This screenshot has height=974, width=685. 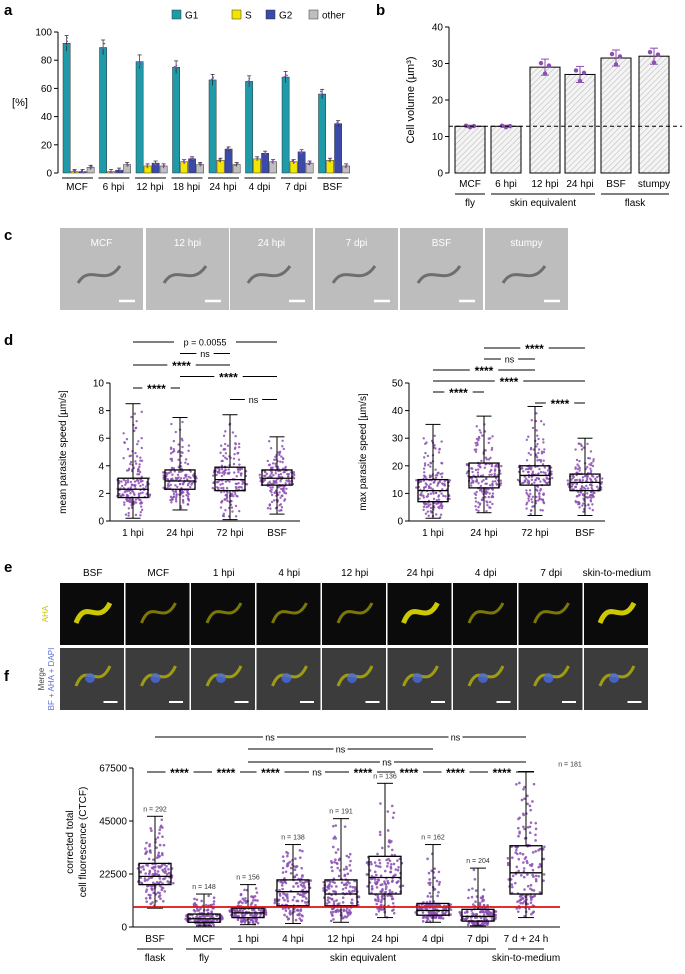 What do you see at coordinates (398, 384) in the screenshot?
I see `panel-d2-y-tick-label: 50` at bounding box center [398, 384].